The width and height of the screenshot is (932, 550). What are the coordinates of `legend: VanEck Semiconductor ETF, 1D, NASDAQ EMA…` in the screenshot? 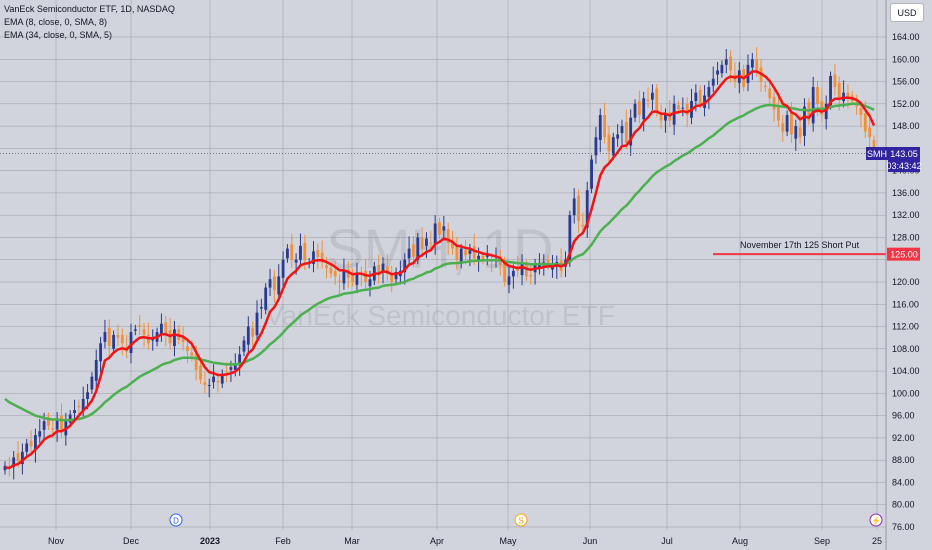 It's located at (89, 22).